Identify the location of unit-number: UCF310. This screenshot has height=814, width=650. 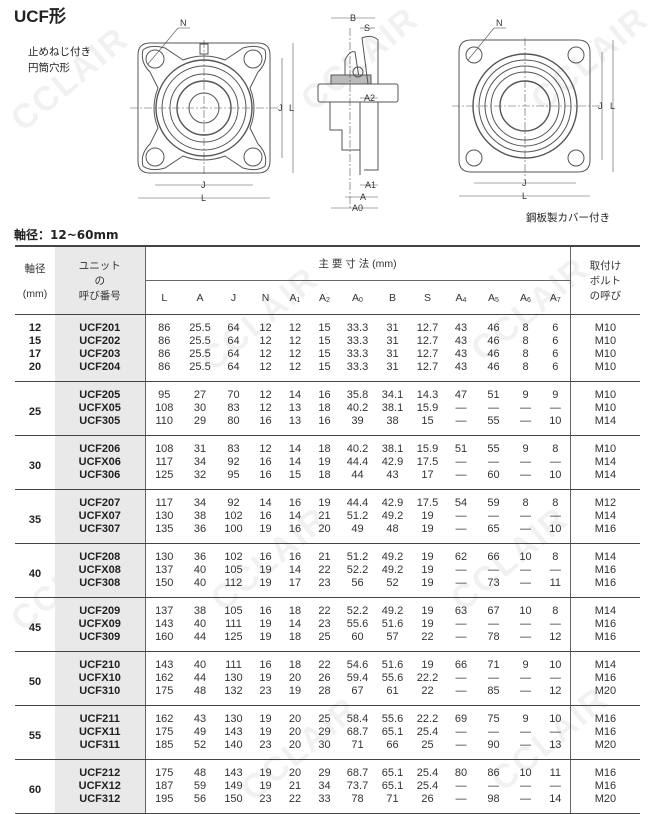
(100, 695).